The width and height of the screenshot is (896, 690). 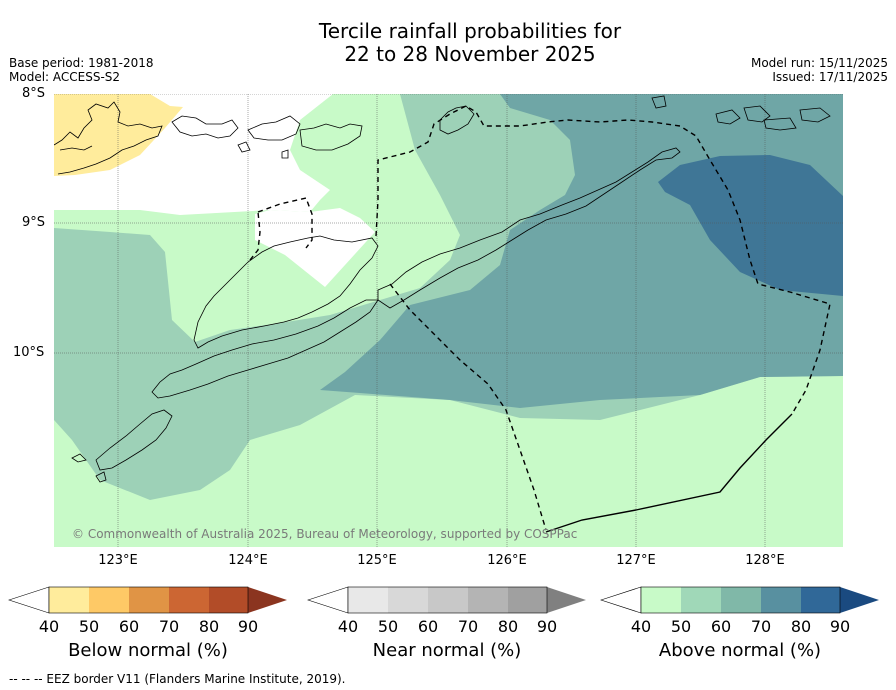 I want to click on lat-label-9s: 9°S, so click(x=34, y=222).